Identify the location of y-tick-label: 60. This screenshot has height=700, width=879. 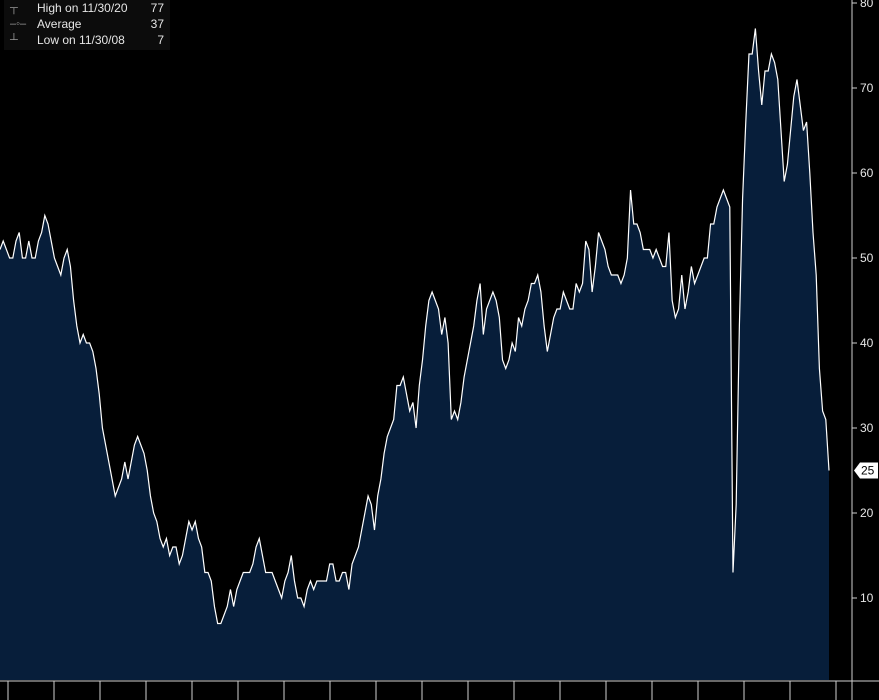
(867, 173).